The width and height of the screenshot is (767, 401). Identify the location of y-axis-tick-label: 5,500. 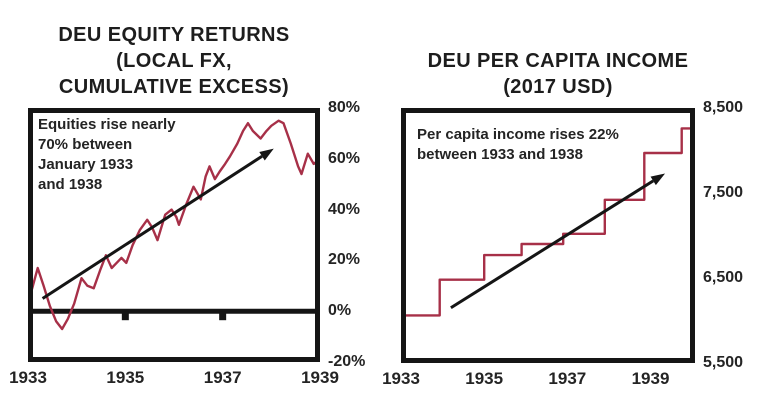
(723, 362).